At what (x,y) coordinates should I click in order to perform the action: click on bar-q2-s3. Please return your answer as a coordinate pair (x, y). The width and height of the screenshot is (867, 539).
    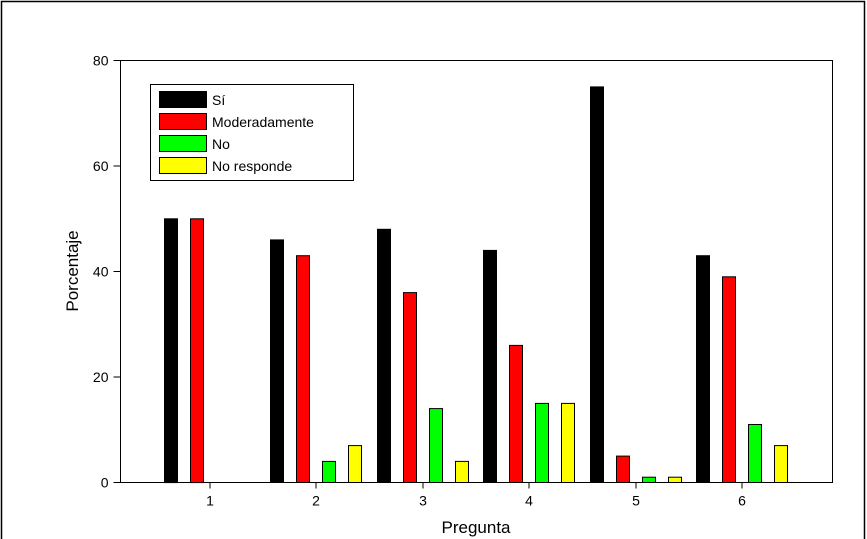
    Looking at the image, I should click on (329, 471).